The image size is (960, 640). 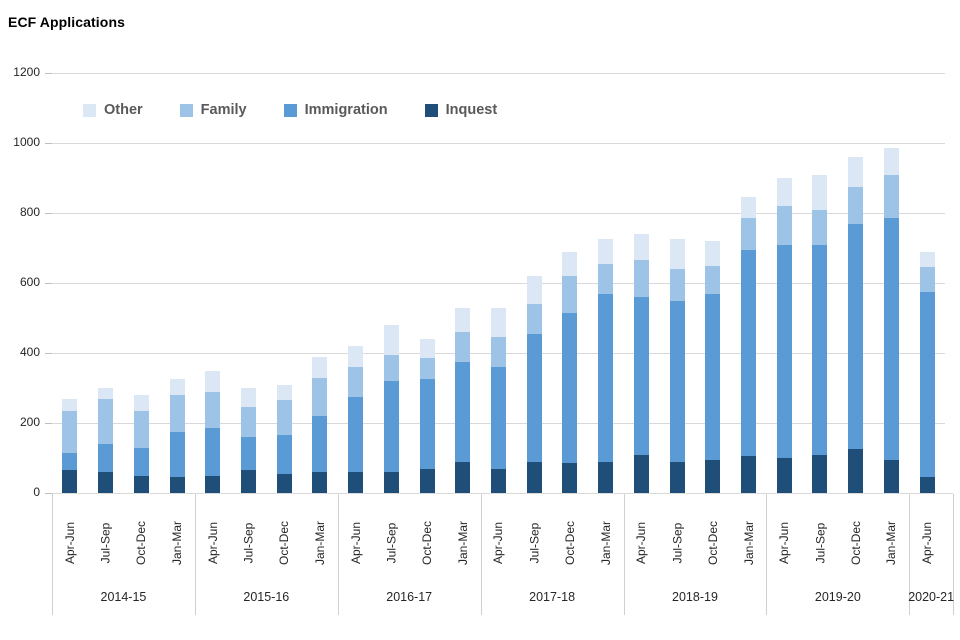 What do you see at coordinates (29, 282) in the screenshot?
I see `y-axis-tick-label: 600` at bounding box center [29, 282].